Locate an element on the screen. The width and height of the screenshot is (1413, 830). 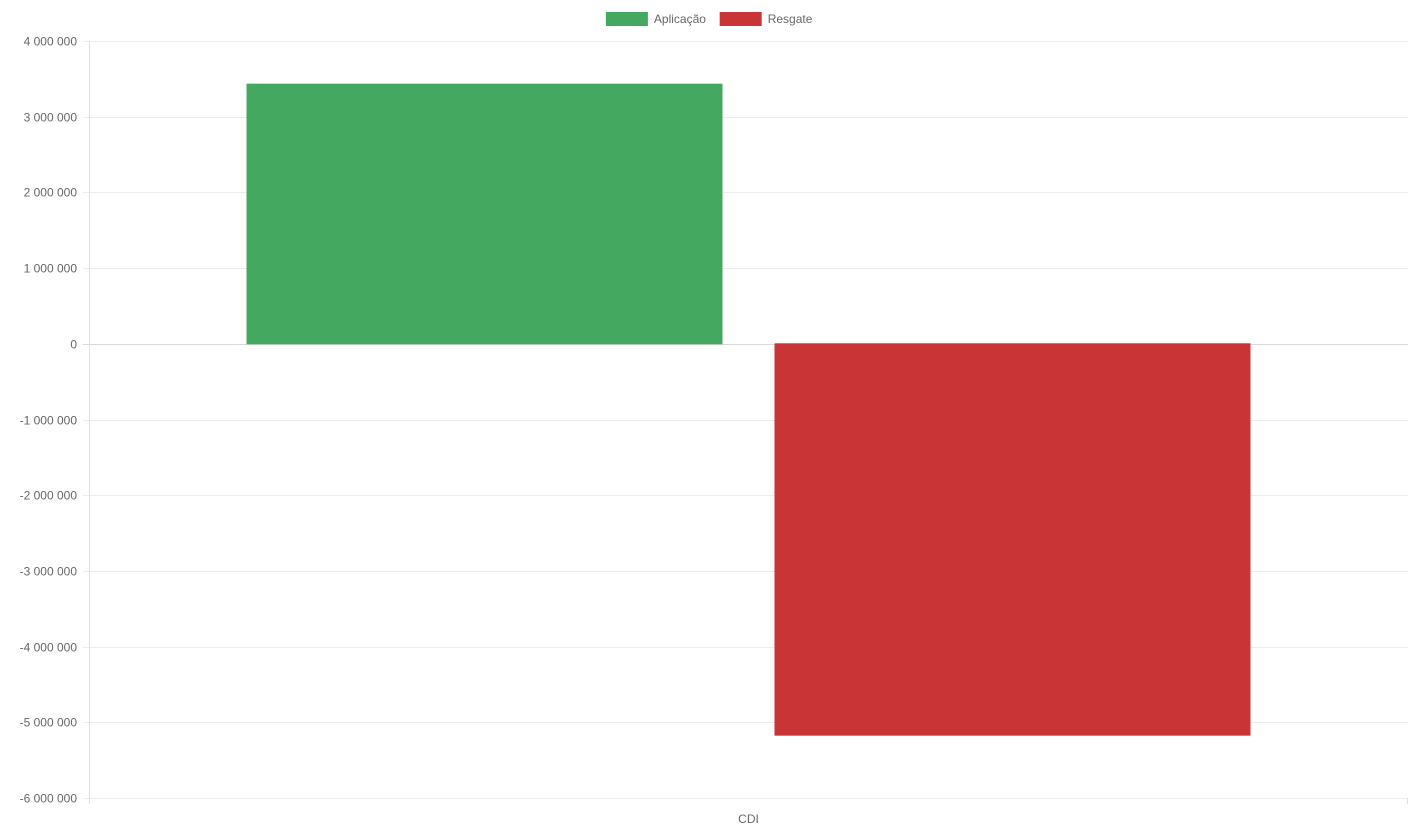
y-tick-label: -1 000 000 is located at coordinates (49, 421).